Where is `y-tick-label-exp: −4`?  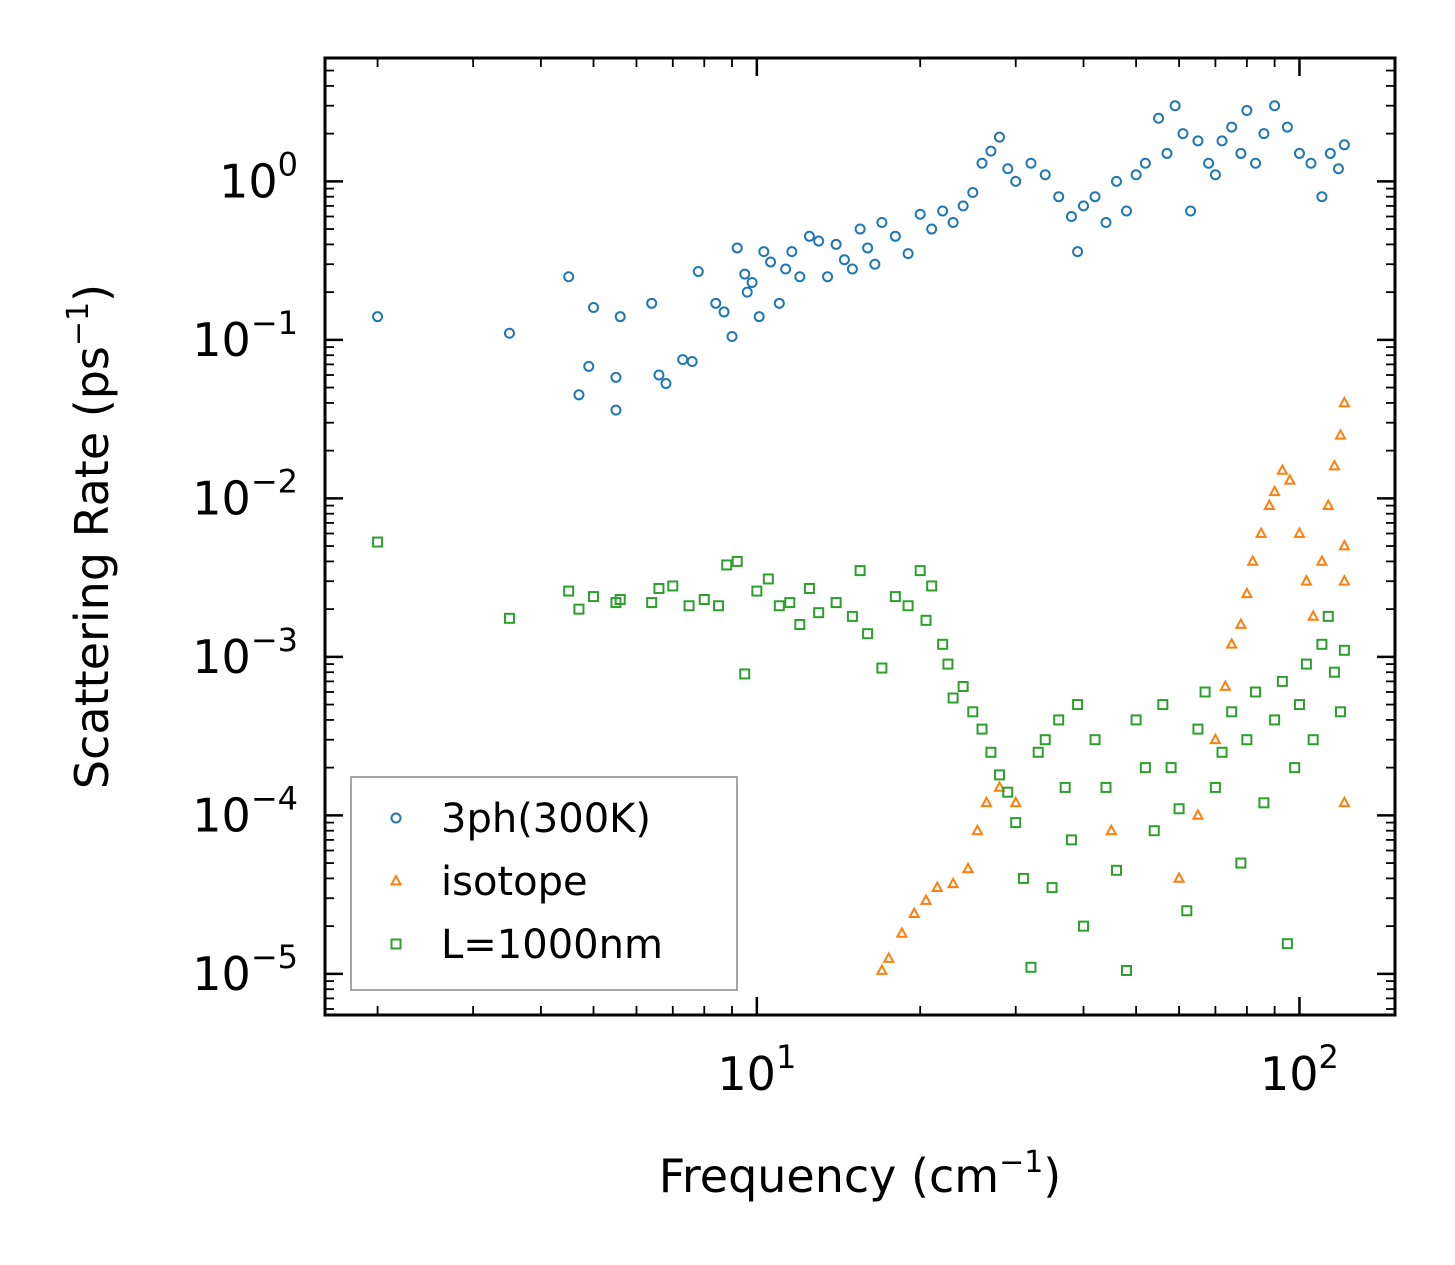 y-tick-label-exp: −4 is located at coordinates (274, 798).